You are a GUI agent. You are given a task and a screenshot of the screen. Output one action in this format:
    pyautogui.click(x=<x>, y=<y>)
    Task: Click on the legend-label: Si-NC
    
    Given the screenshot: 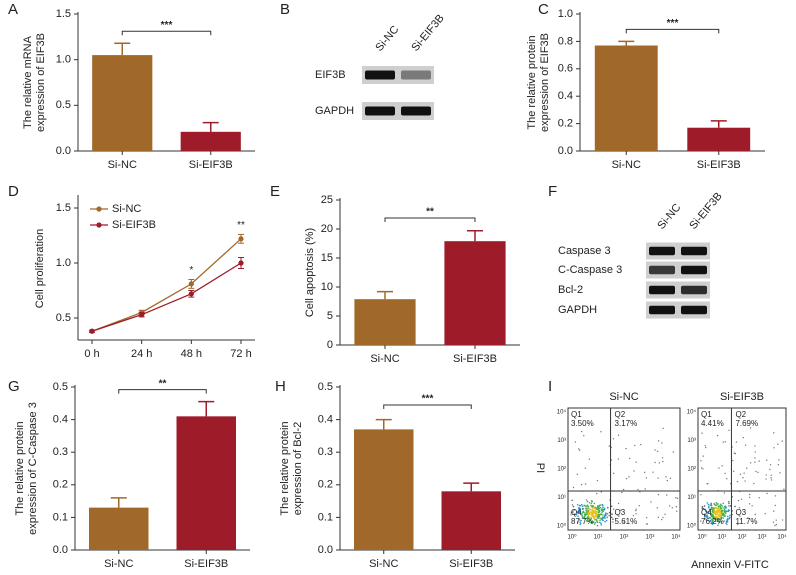 What is the action you would take?
    pyautogui.click(x=126, y=209)
    